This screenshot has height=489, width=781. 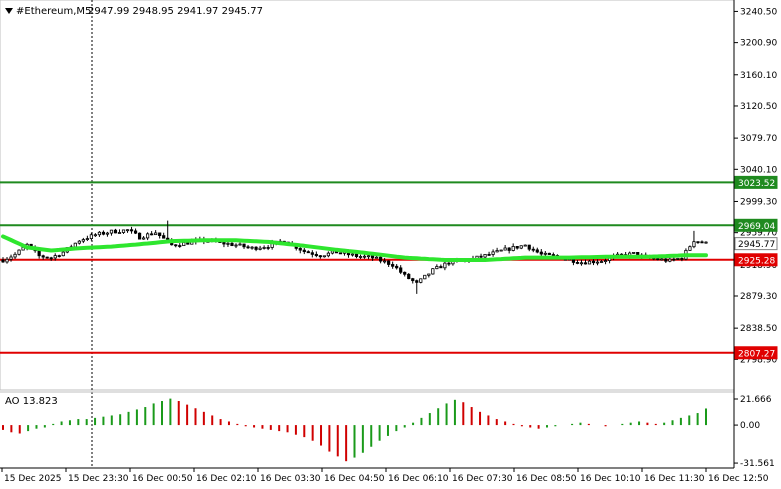 I want to click on moving-average-line, so click(x=354, y=248).